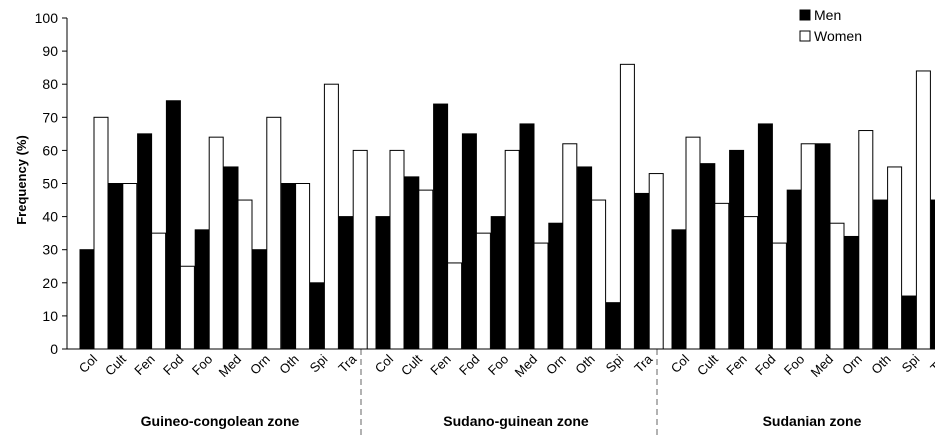  What do you see at coordinates (50, 84) in the screenshot?
I see `y-tick-label: 80` at bounding box center [50, 84].